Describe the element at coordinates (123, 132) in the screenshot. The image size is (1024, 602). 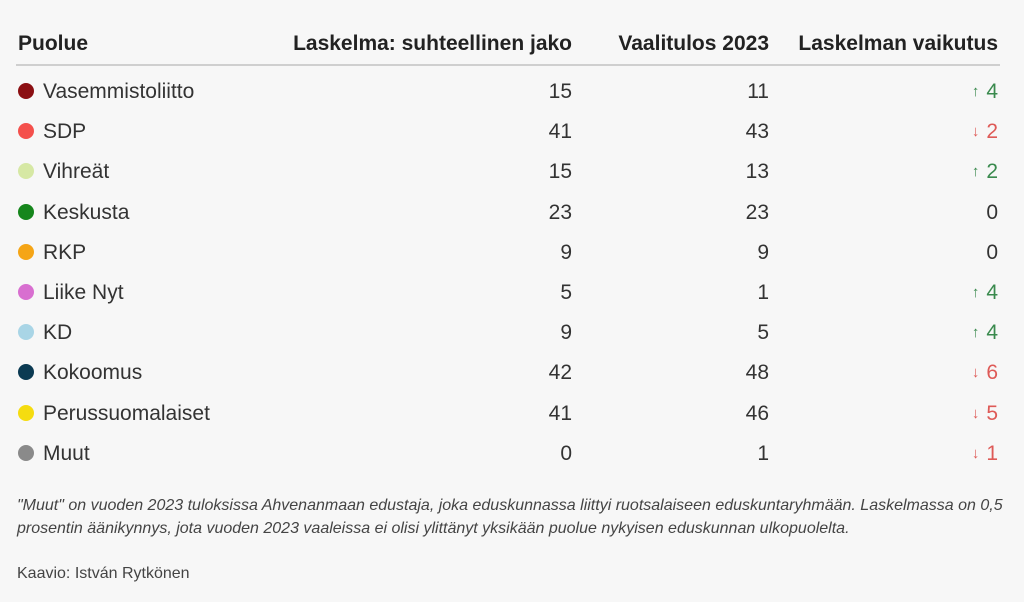
I see `party-cell: SDP` at that location.